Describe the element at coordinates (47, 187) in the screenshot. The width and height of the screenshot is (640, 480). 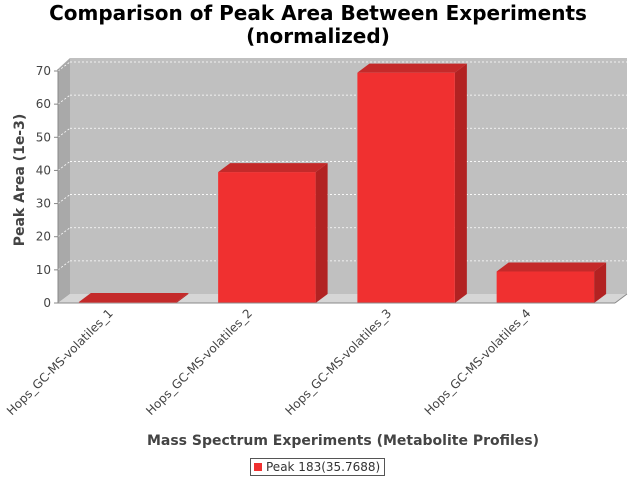
I see `y-axis: 0 10 20 30 40 50 60 70` at that location.